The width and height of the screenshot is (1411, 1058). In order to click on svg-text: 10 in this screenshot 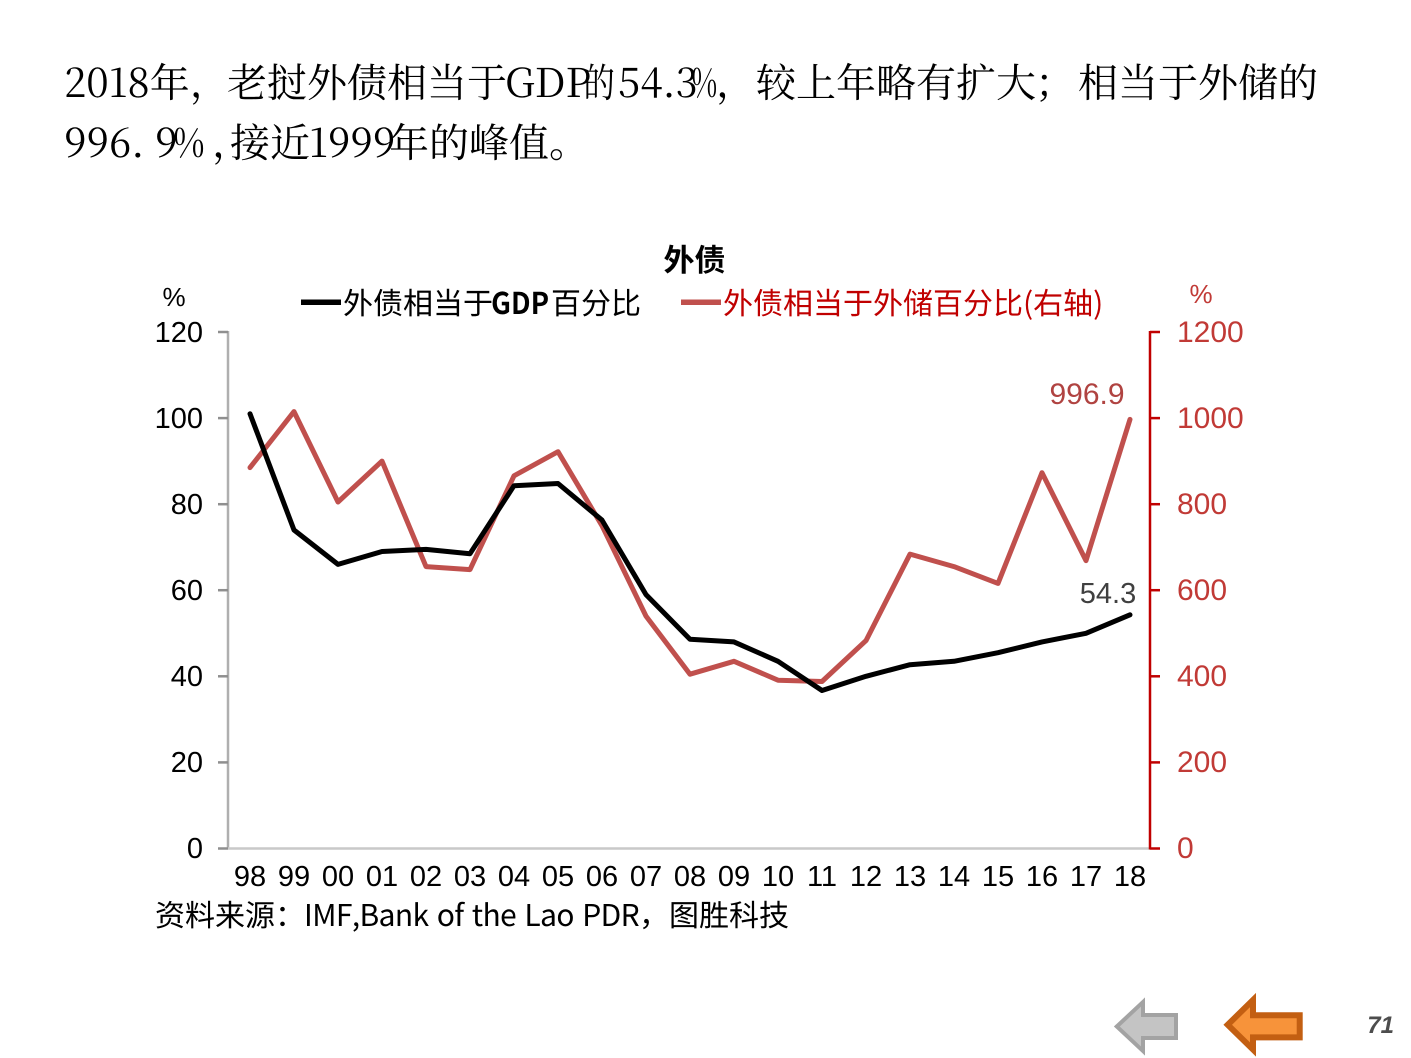, I will do `click(778, 877)`.